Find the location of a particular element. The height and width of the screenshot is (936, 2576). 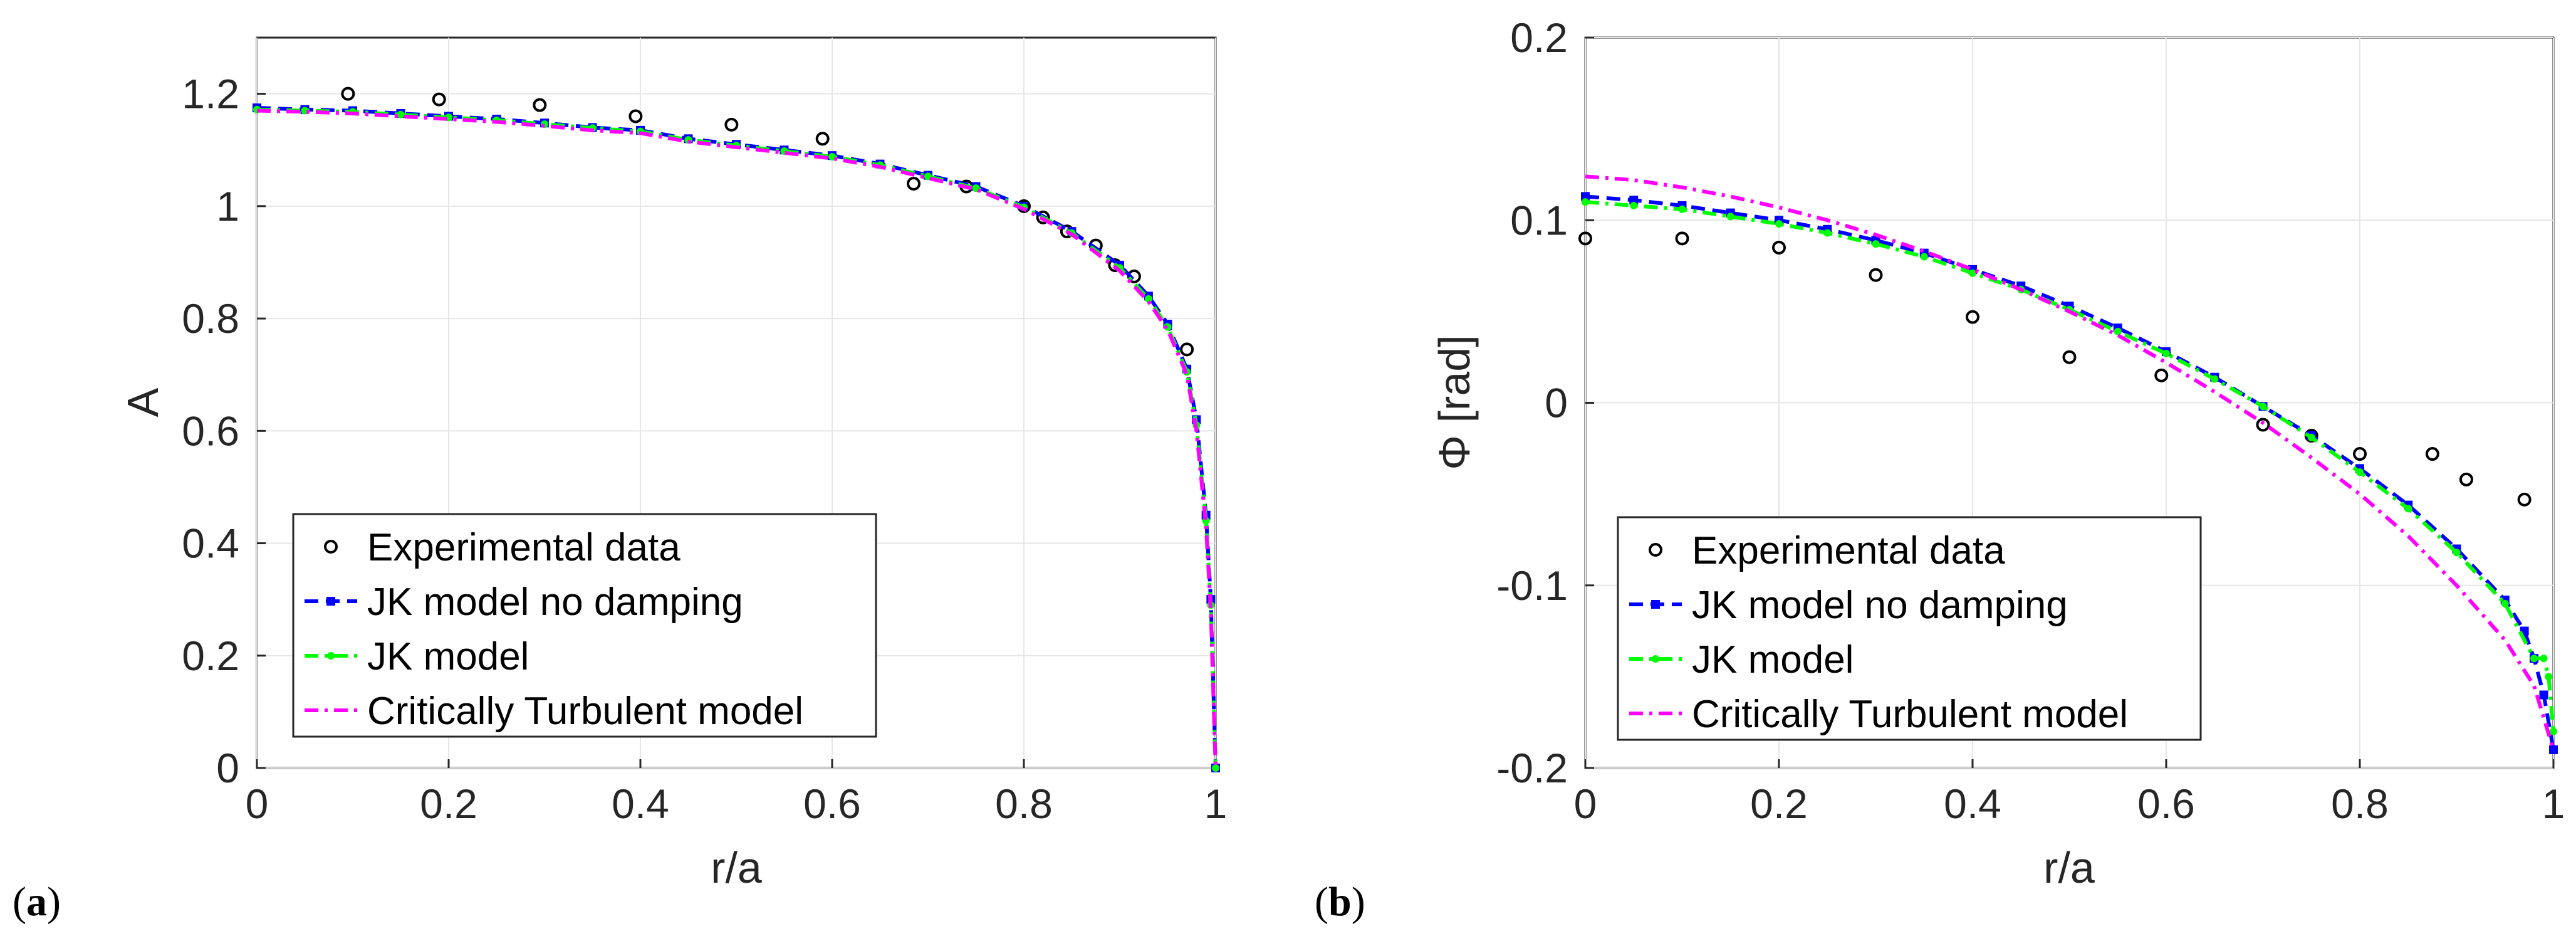

legend-entry: JK model no damping is located at coordinates (524, 602).